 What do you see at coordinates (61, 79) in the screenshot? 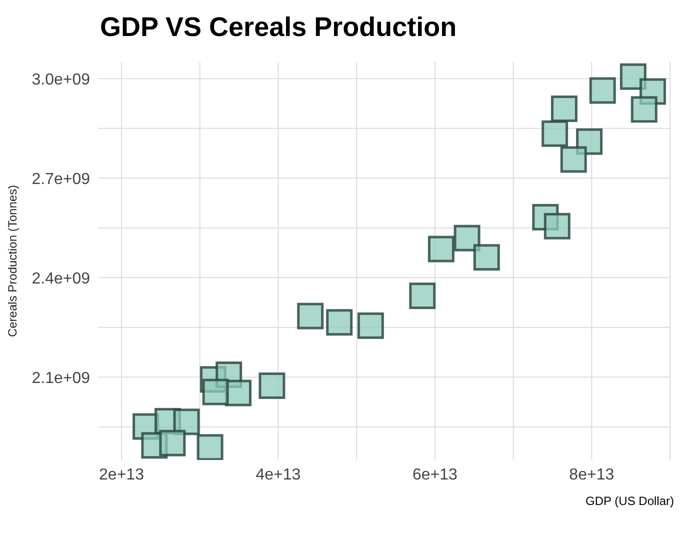
I see `y-tick-label: 3.0e+09` at bounding box center [61, 79].